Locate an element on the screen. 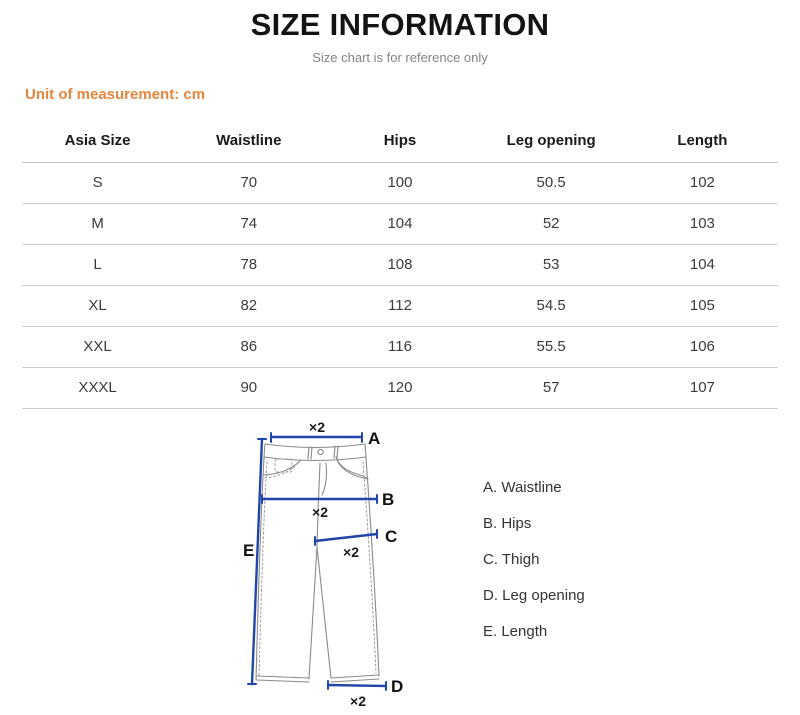 The image size is (800, 715). column-header: Asia Size is located at coordinates (98, 141).